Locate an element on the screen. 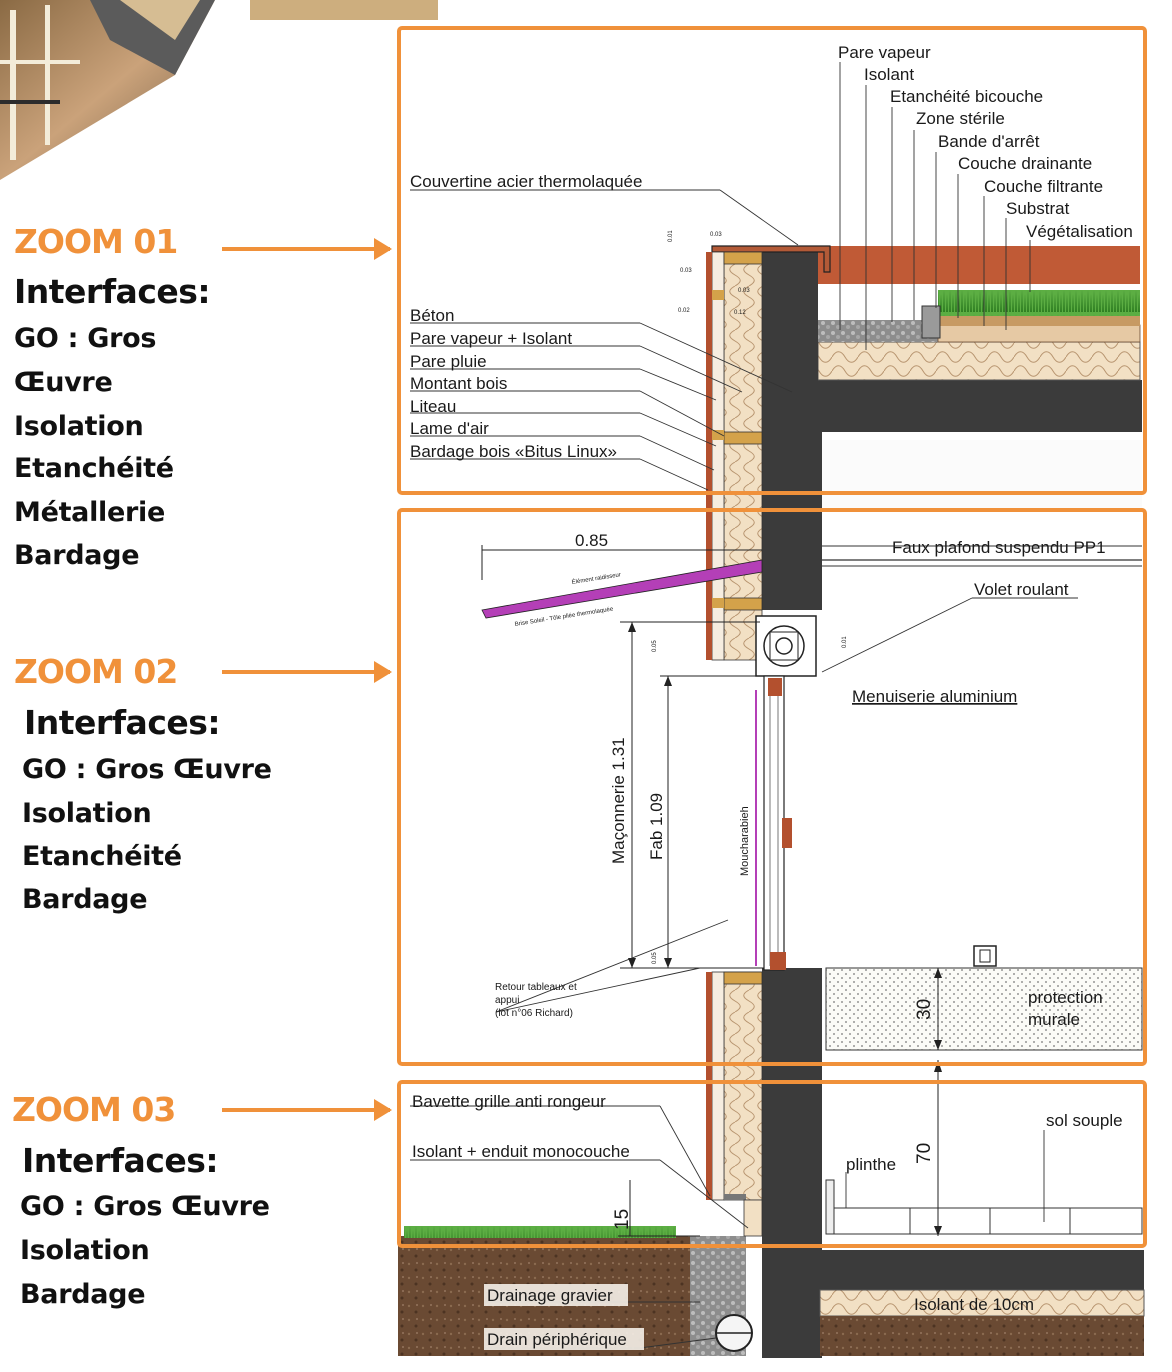  dim-small: 0.02 is located at coordinates (684, 311).